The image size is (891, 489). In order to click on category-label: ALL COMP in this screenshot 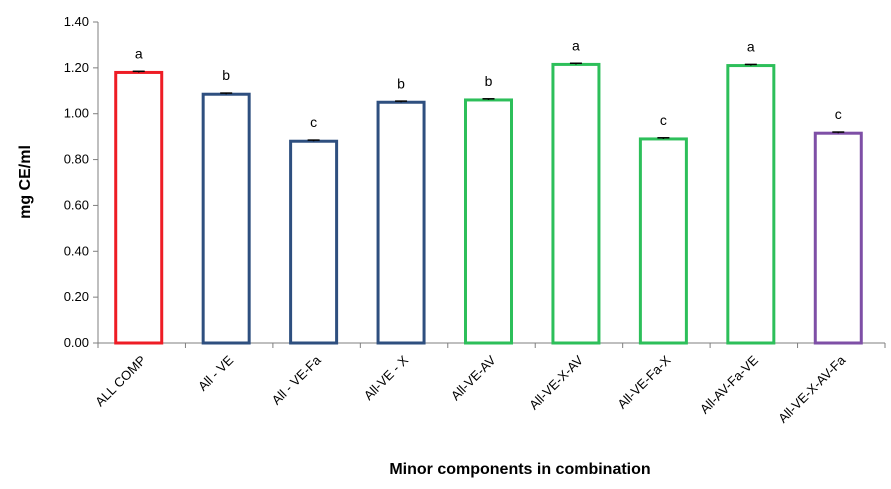, I will do `click(120, 381)`.